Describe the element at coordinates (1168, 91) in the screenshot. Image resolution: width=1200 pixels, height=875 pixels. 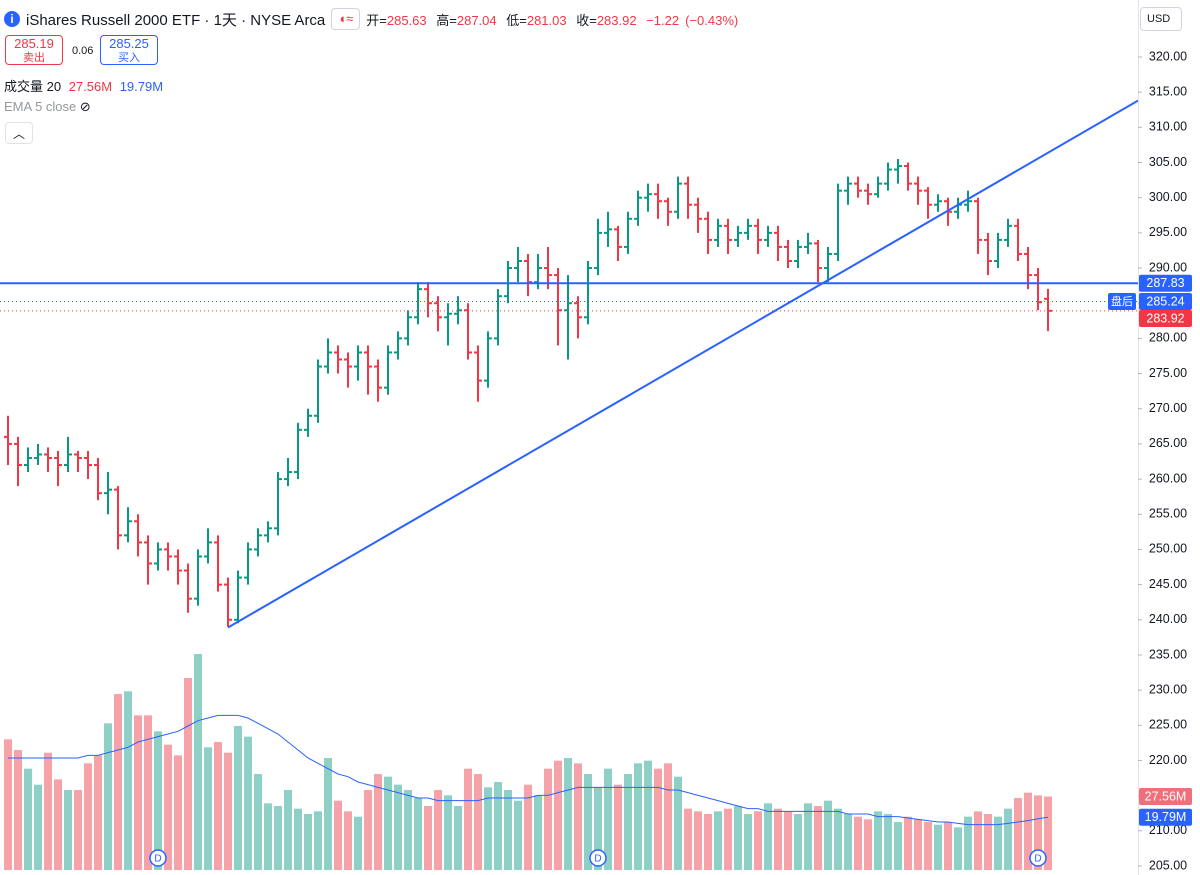
I see `y-tick-label: 315.00` at that location.